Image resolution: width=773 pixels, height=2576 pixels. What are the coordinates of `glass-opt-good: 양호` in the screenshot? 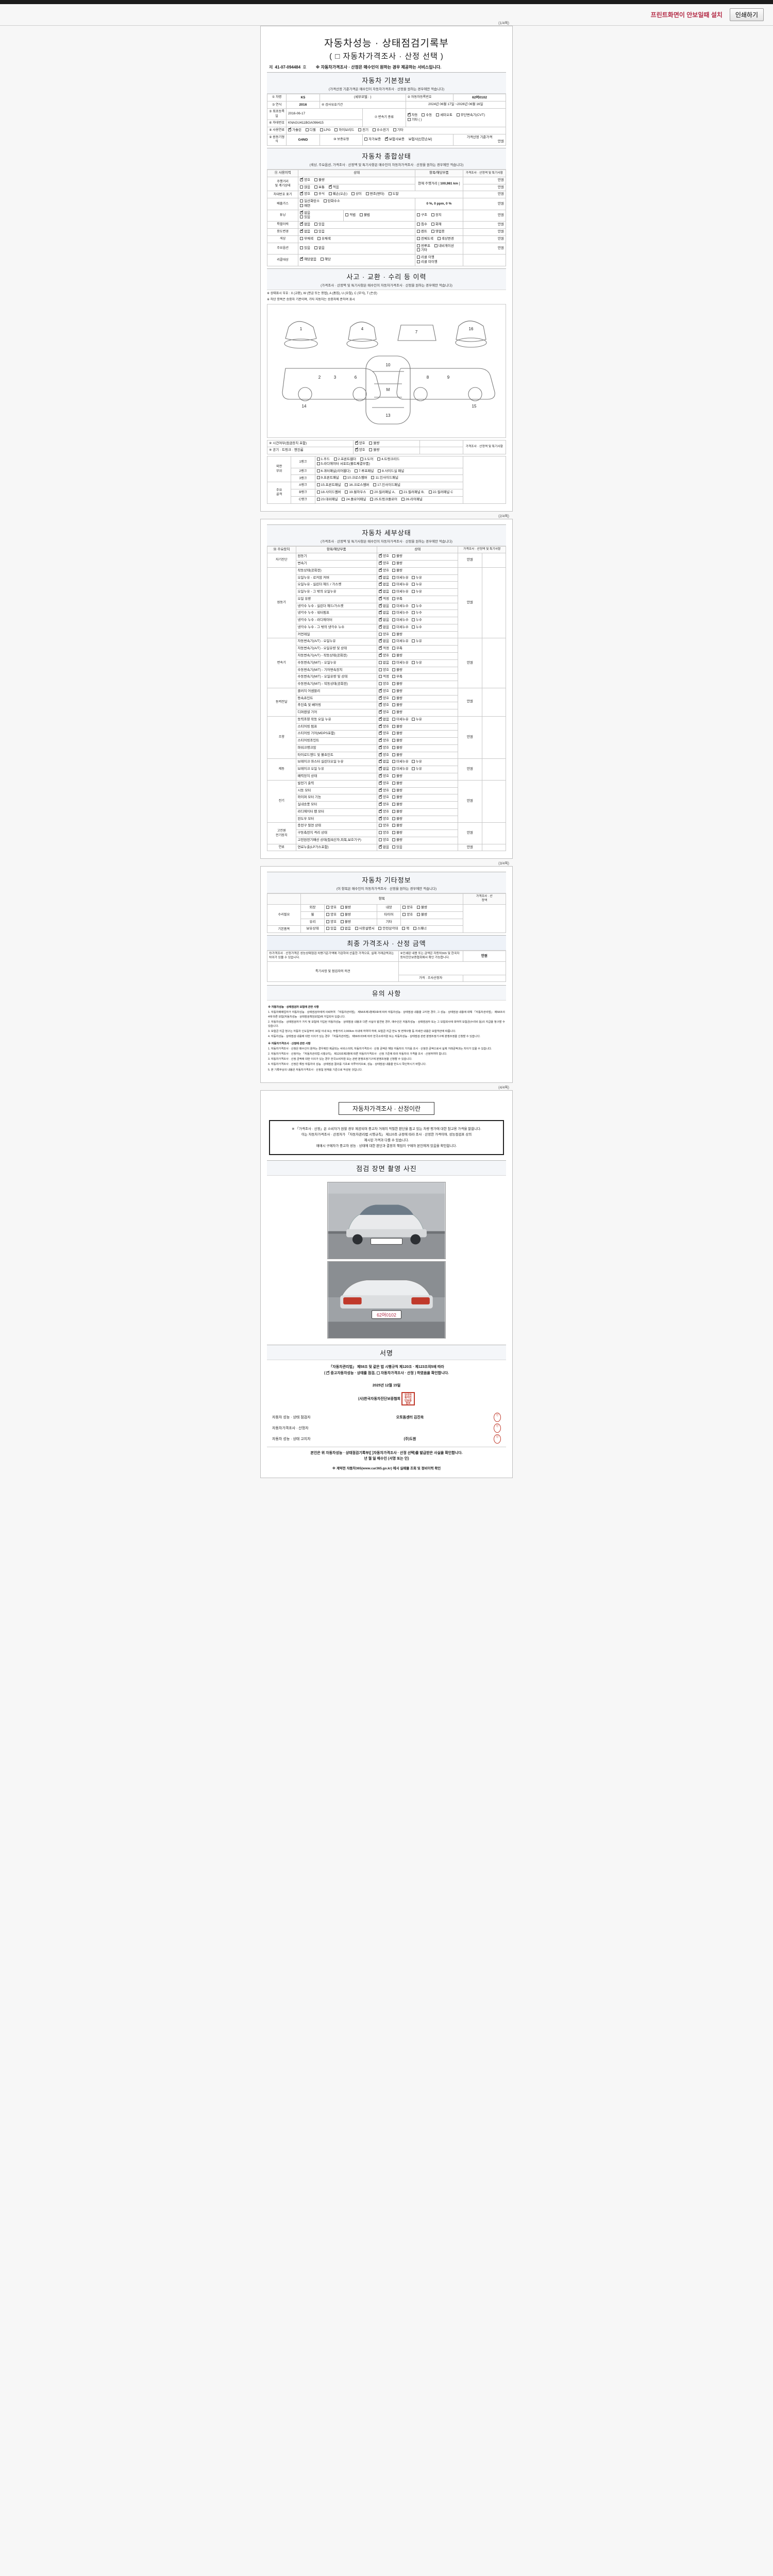 It's located at (331, 922).